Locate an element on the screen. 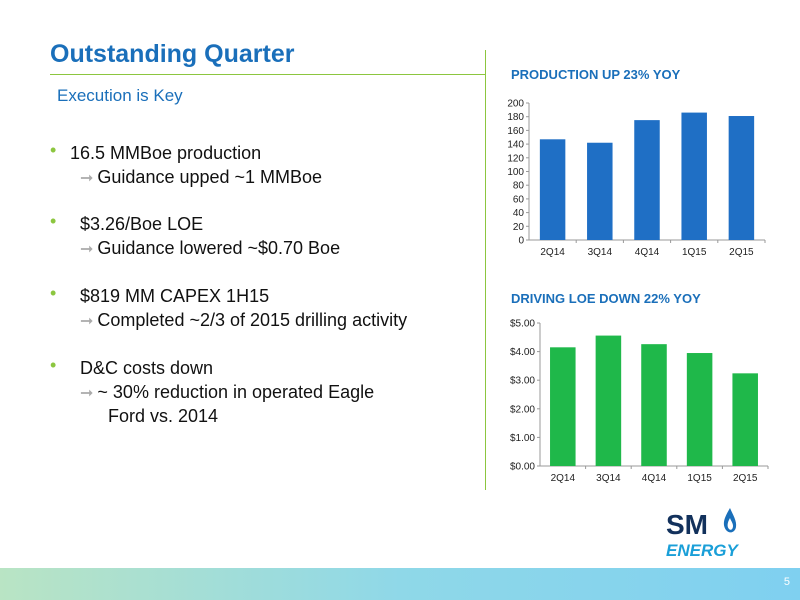  page-number: 5 is located at coordinates (786, 582).